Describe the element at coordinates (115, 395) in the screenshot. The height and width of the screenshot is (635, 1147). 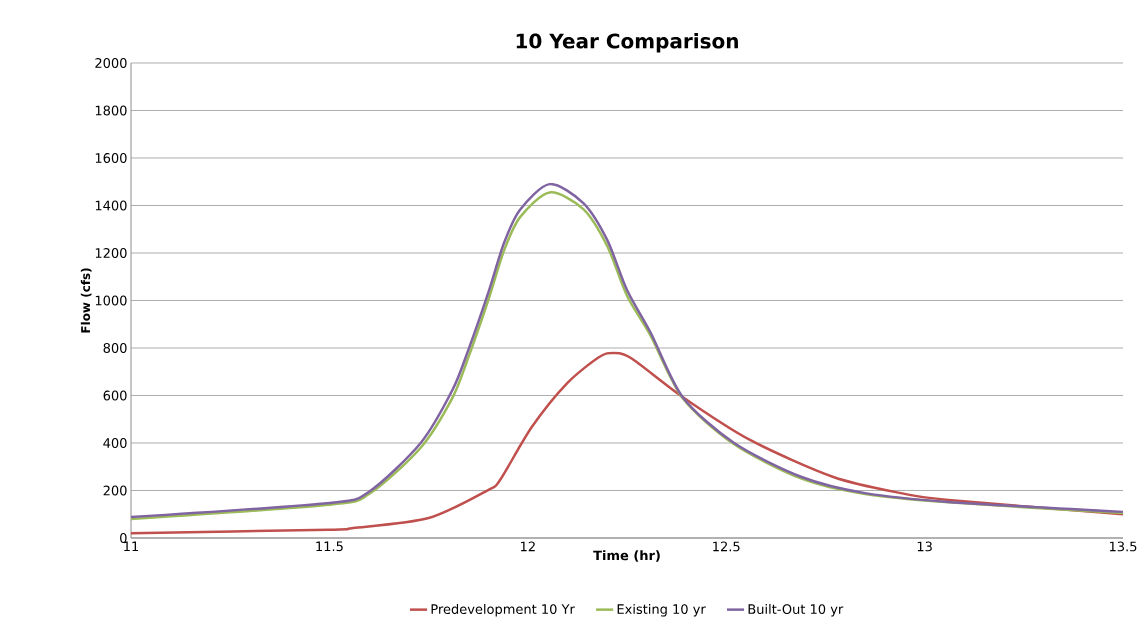
I see `y-tick-label: 600` at that location.